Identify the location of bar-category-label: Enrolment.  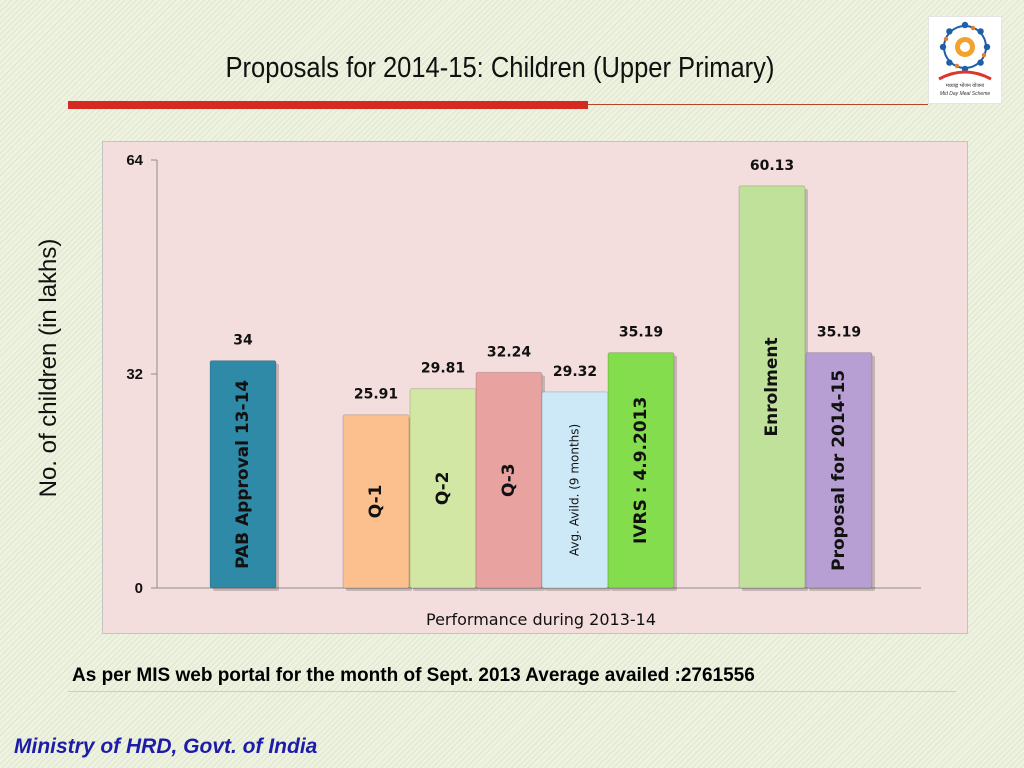
(772, 386).